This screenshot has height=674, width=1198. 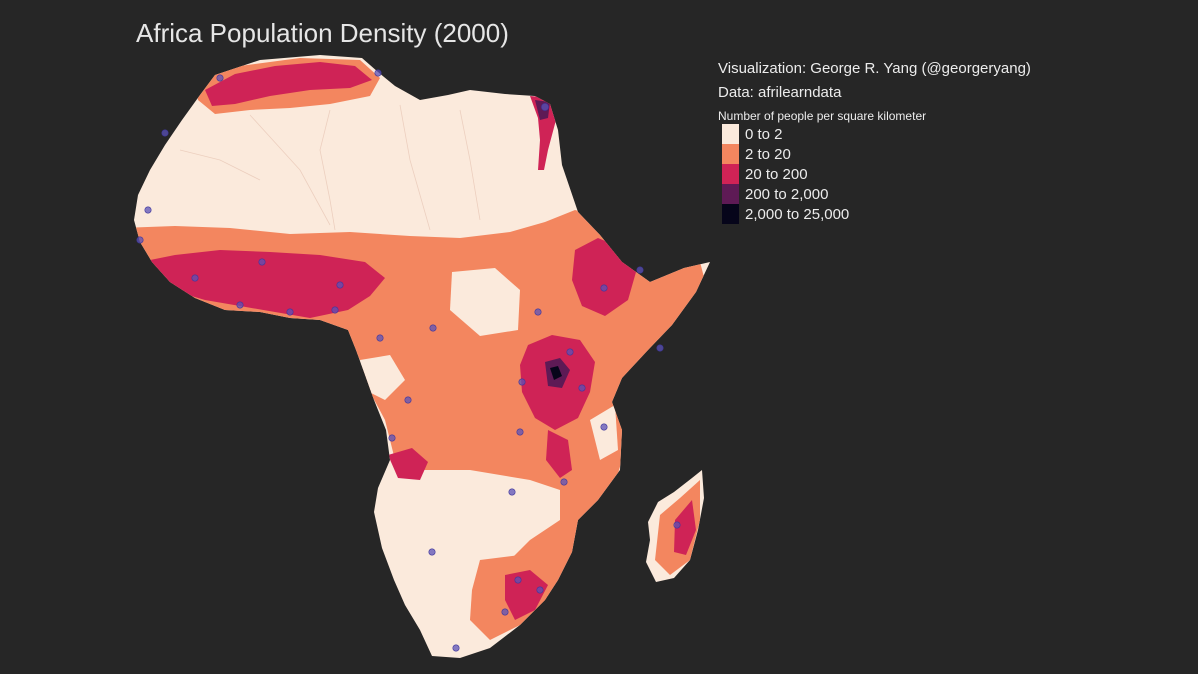 What do you see at coordinates (685, 527) in the screenshot?
I see `density-madagascar-high` at bounding box center [685, 527].